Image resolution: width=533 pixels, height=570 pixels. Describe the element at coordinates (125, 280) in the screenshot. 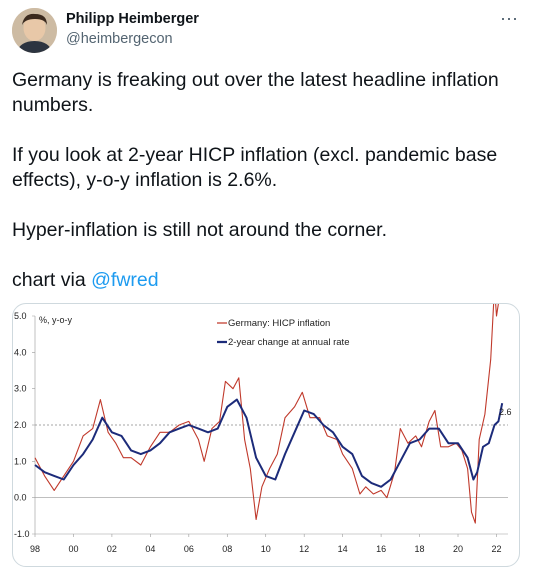

I see `mention-link: @fwred` at that location.